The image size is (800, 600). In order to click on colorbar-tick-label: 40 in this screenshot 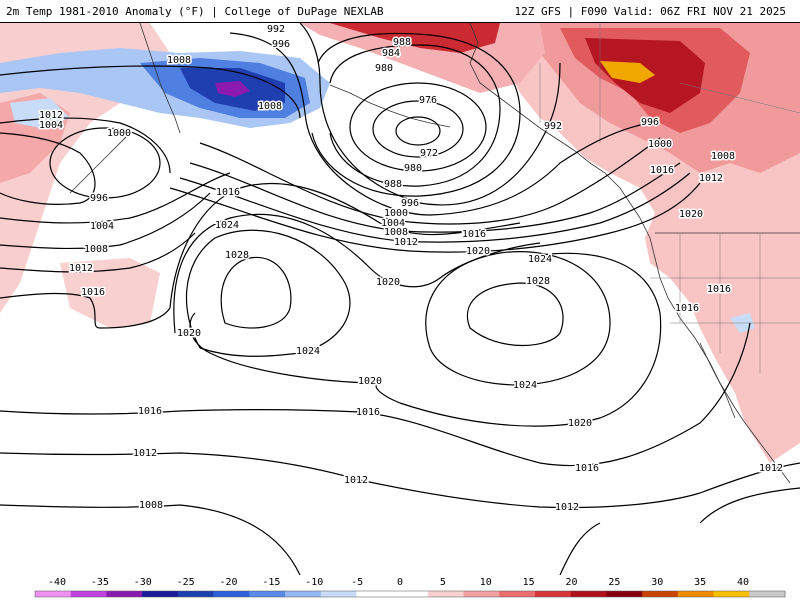, I will do `click(743, 582)`.